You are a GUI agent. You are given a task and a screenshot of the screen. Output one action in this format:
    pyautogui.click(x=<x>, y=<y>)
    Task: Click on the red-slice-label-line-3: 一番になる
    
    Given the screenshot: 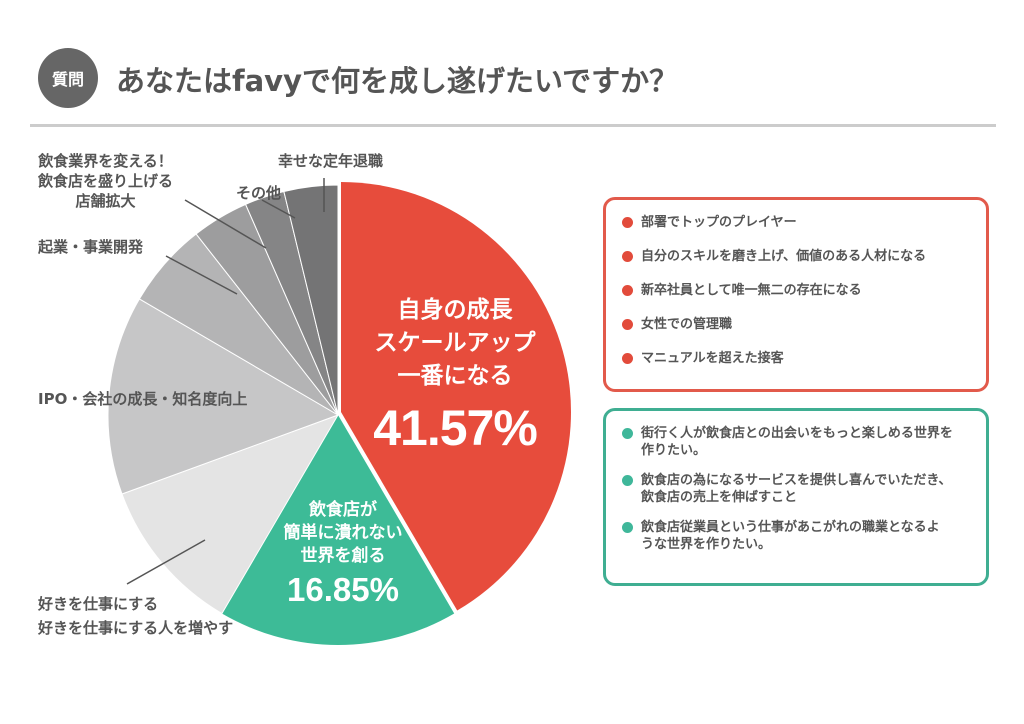 What is the action you would take?
    pyautogui.click(x=455, y=376)
    